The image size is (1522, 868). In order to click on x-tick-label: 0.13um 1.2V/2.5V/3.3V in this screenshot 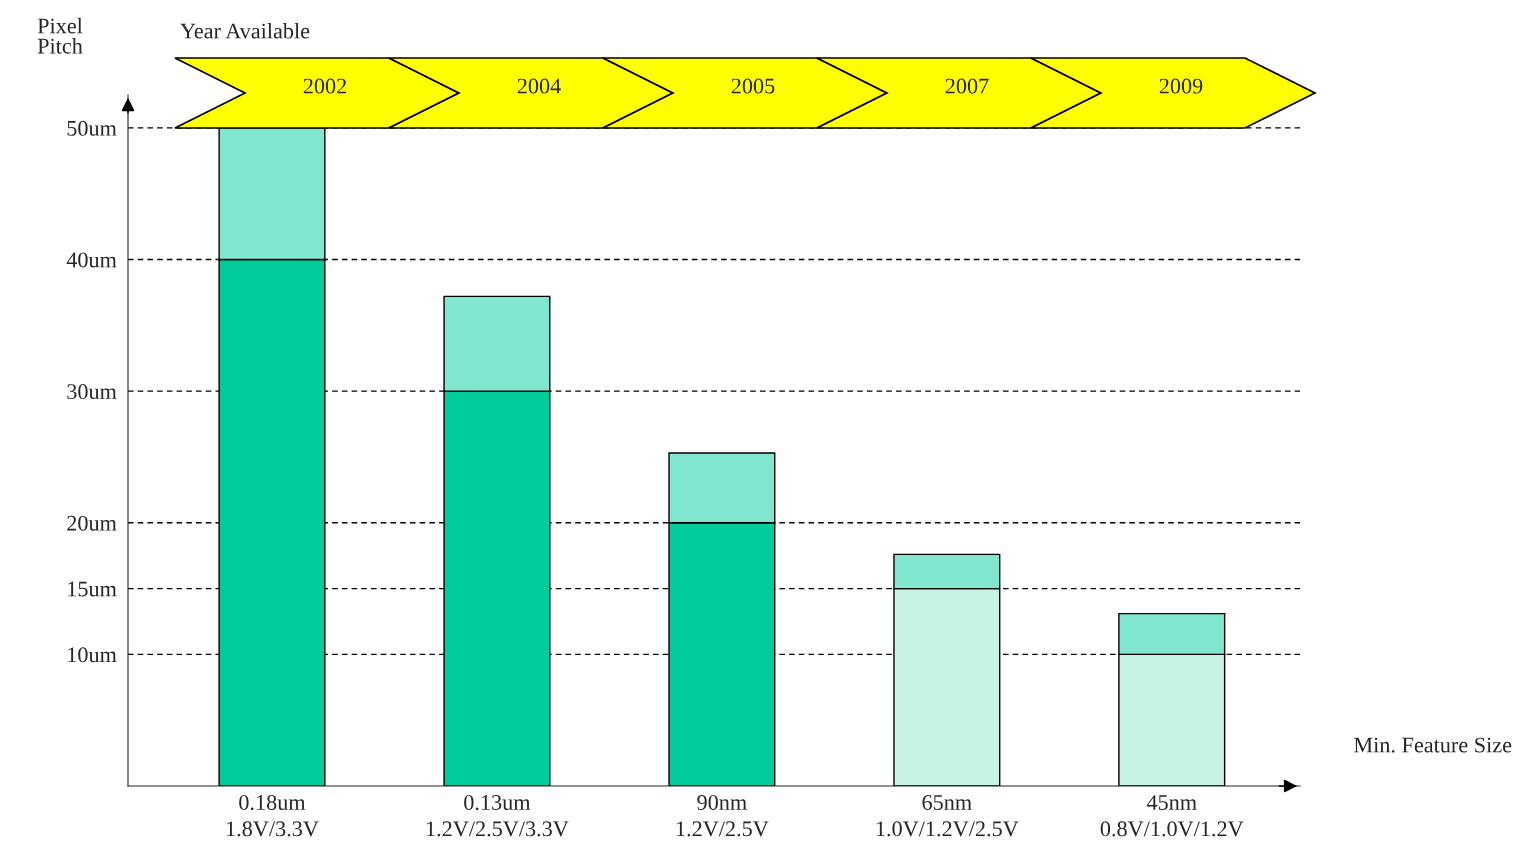, I will do `click(497, 815)`.